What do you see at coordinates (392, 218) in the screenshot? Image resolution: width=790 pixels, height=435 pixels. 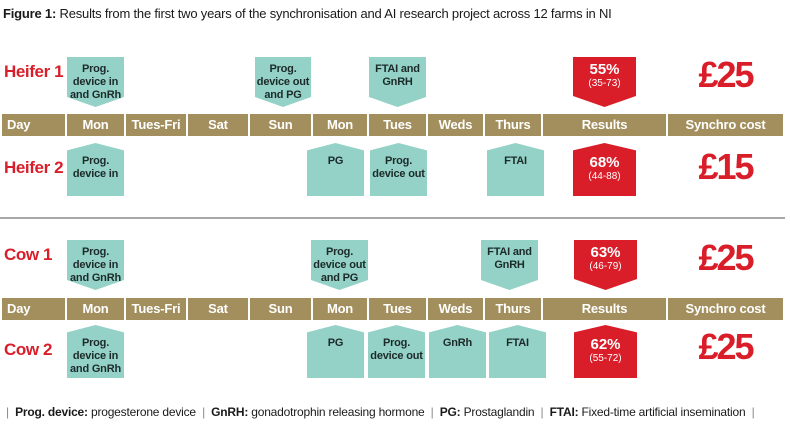 I see `section-divider` at bounding box center [392, 218].